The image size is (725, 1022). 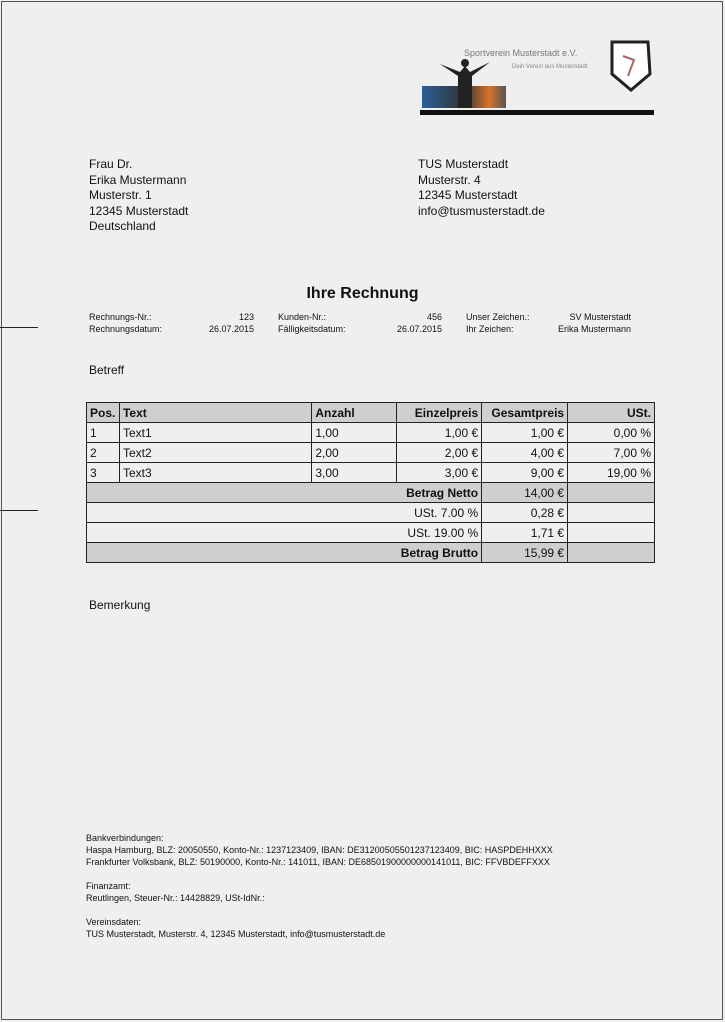 I want to click on total-label: USt. 19.00 %, so click(x=284, y=532).